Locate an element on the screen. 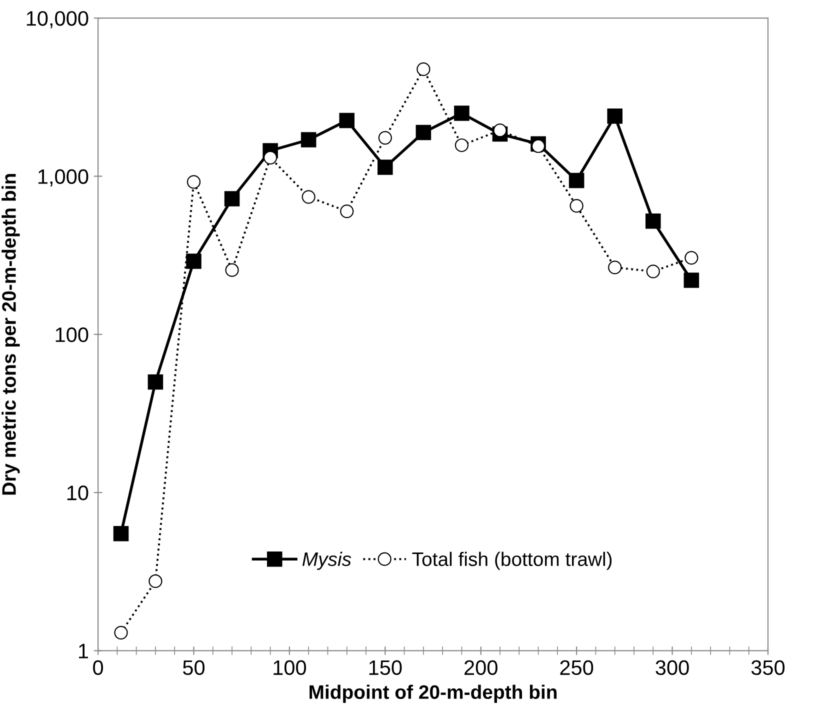 This screenshot has height=723, width=817. x-axis-title: Midpoint of 20-m-depth bin is located at coordinates (433, 693).